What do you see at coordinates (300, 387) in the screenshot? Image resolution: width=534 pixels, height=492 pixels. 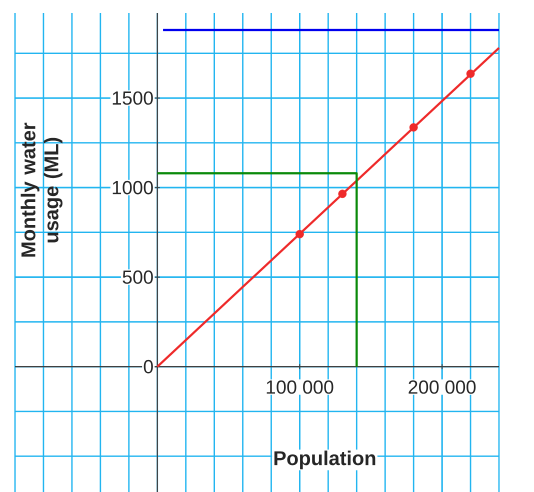 I see `x-tick-label: 100 000` at bounding box center [300, 387].